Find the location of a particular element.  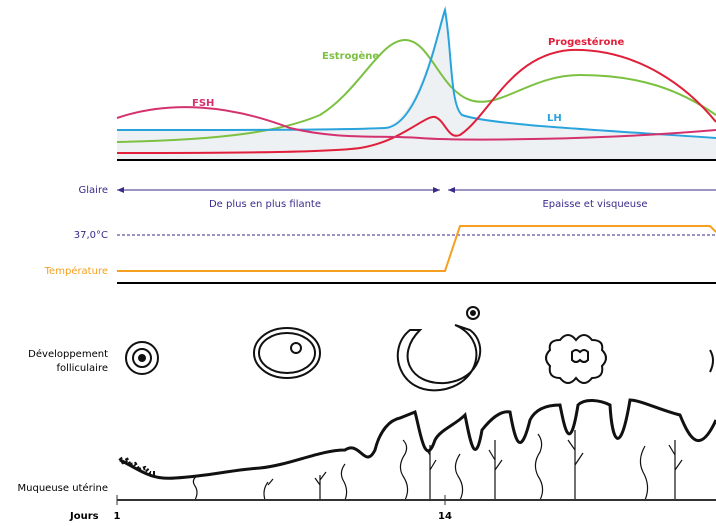

glaire-phase1: De plus en plus filante is located at coordinates (265, 204).